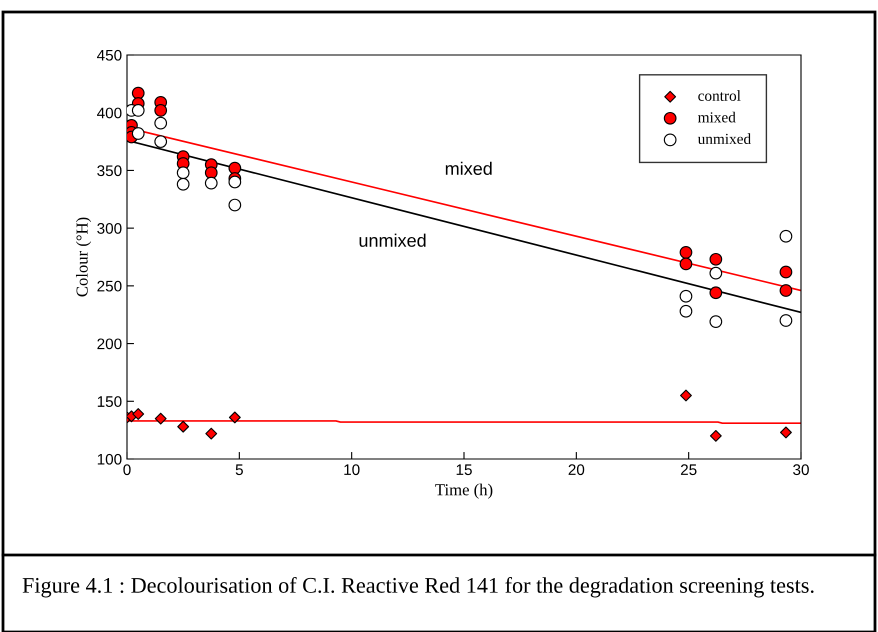 This screenshot has width=878, height=632. What do you see at coordinates (109, 55) in the screenshot?
I see `y-tick-label: 450` at bounding box center [109, 55].